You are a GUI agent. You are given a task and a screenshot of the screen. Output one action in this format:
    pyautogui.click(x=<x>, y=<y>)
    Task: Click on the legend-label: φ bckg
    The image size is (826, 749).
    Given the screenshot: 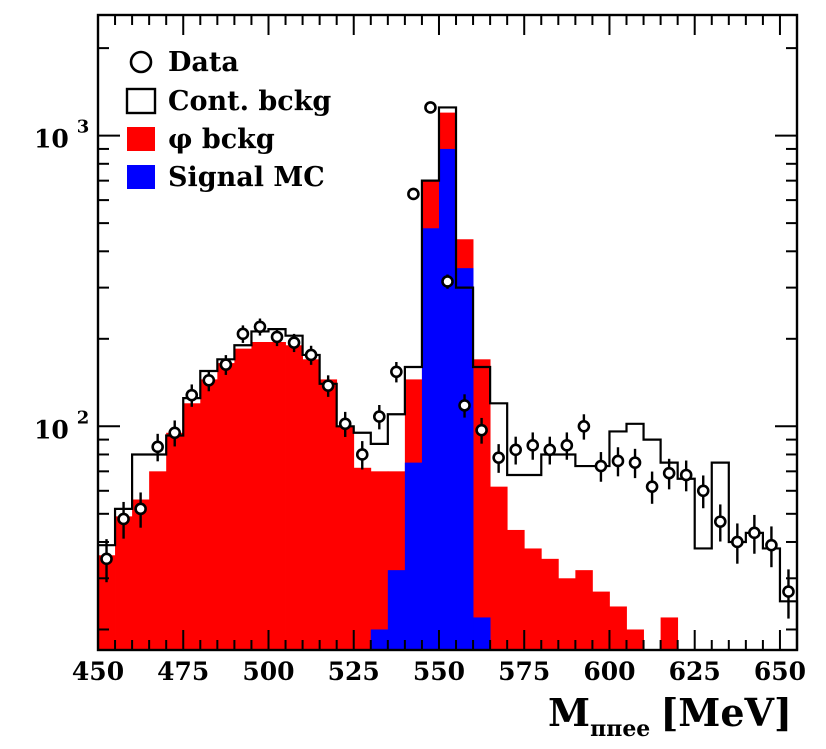 What is the action you would take?
    pyautogui.click(x=221, y=139)
    